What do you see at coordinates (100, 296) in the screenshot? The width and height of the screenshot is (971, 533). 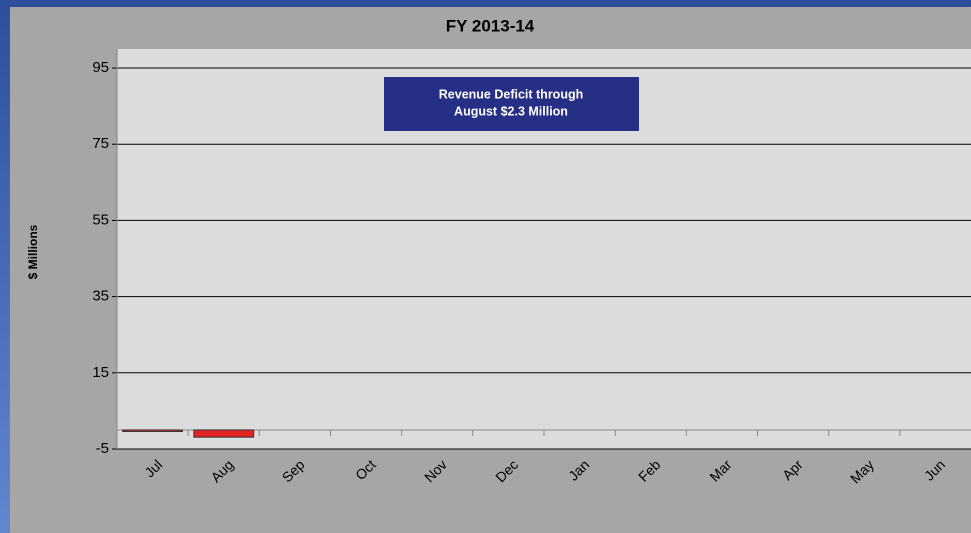 I see `y-tick-label: 35` at bounding box center [100, 296].